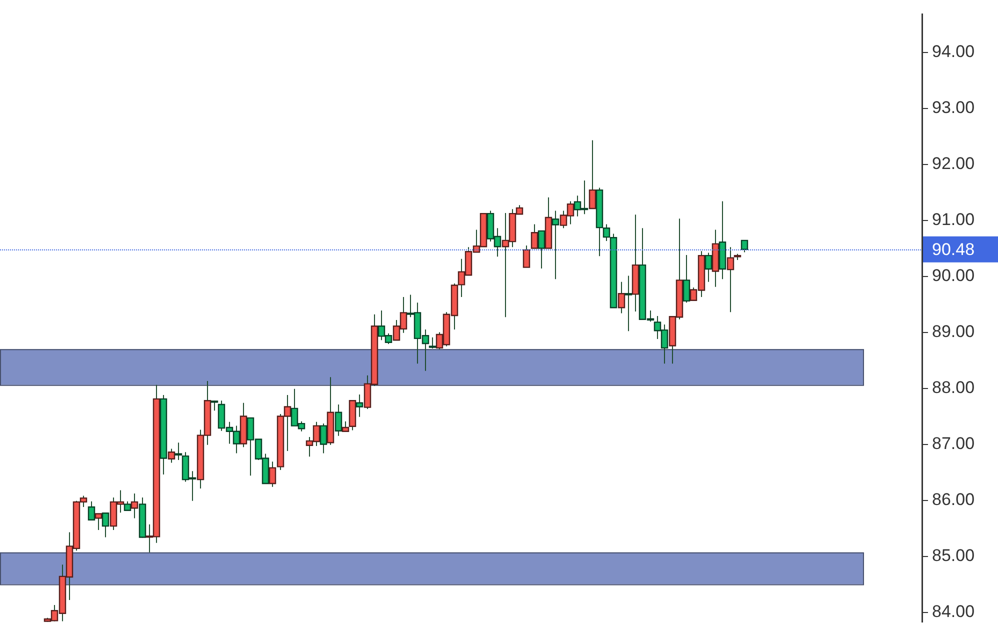 This screenshot has width=998, height=636. What do you see at coordinates (953, 387) in the screenshot?
I see `y-tick-label: 88.00` at bounding box center [953, 387].